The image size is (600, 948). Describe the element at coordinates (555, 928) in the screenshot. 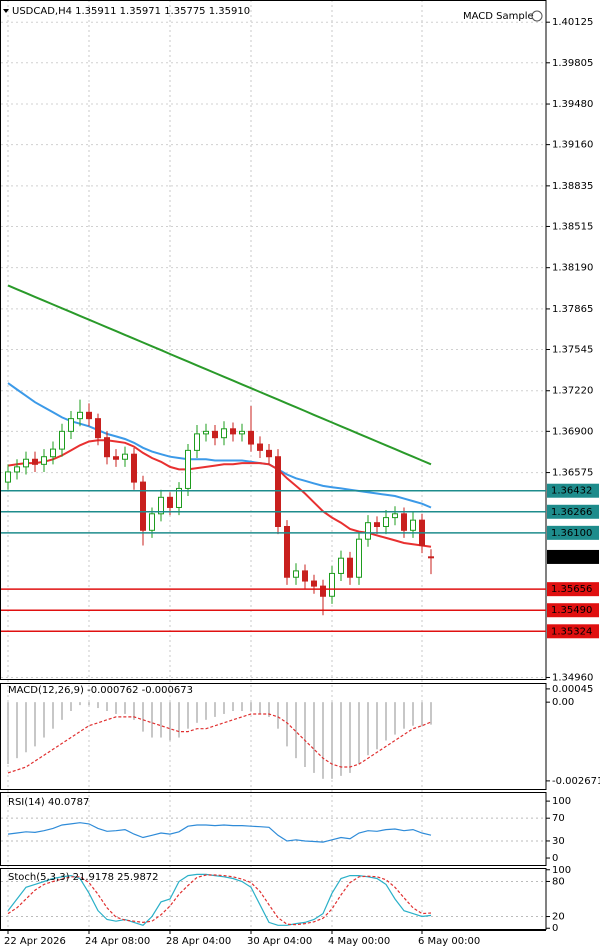

I see `y-tick-label: 0` at that location.